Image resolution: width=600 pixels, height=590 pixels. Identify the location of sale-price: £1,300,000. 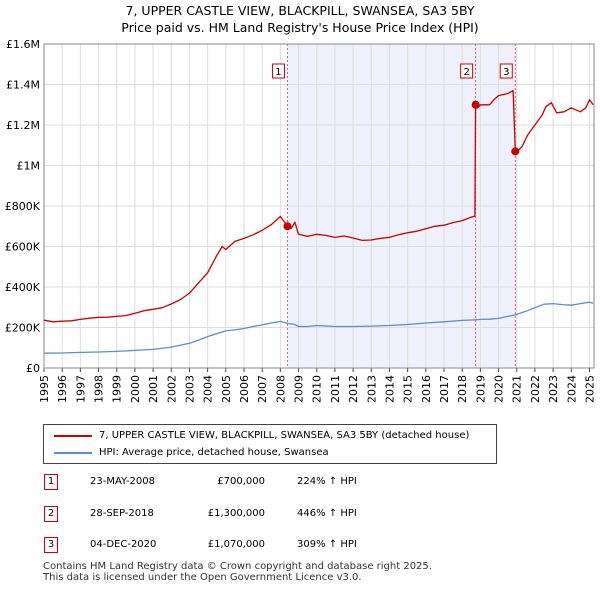
(236, 513).